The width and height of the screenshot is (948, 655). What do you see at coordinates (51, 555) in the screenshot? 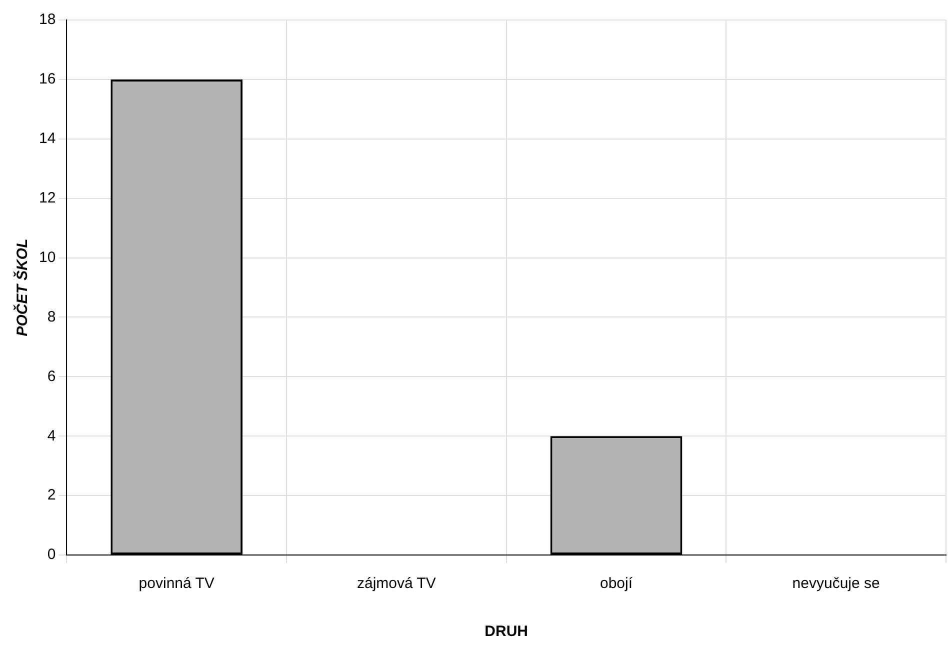
I see `y-tick-label: 0` at bounding box center [51, 555].